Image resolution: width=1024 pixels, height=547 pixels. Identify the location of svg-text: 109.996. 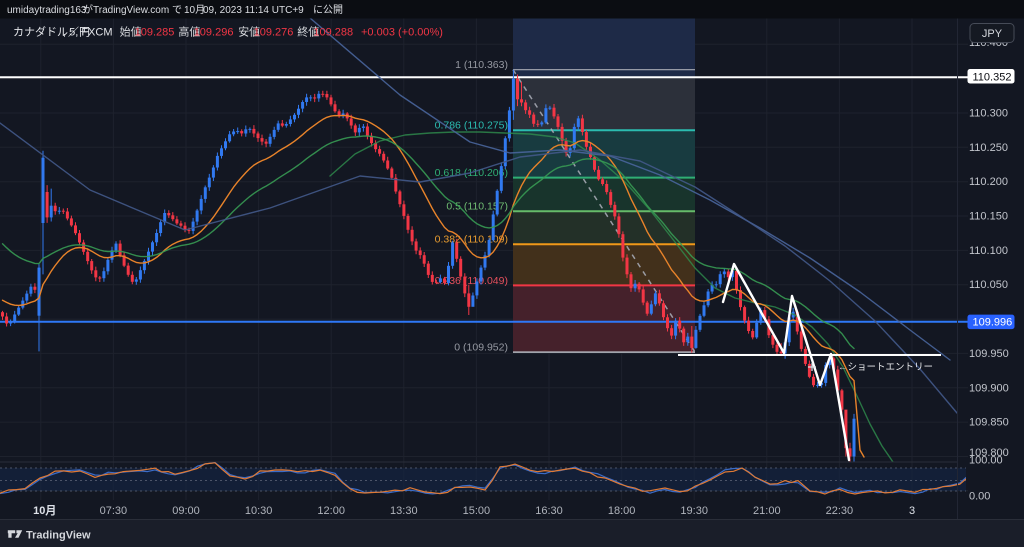
(993, 323).